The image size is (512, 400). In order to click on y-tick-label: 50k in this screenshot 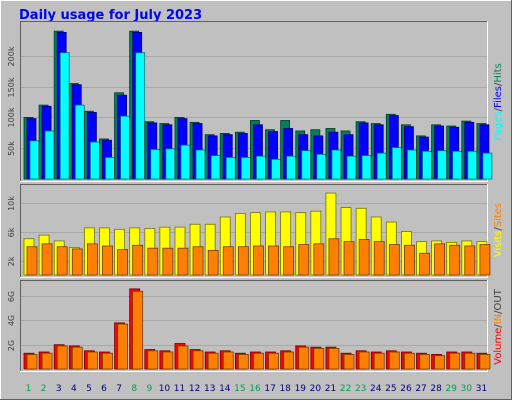, I will do `click(11, 148)`.